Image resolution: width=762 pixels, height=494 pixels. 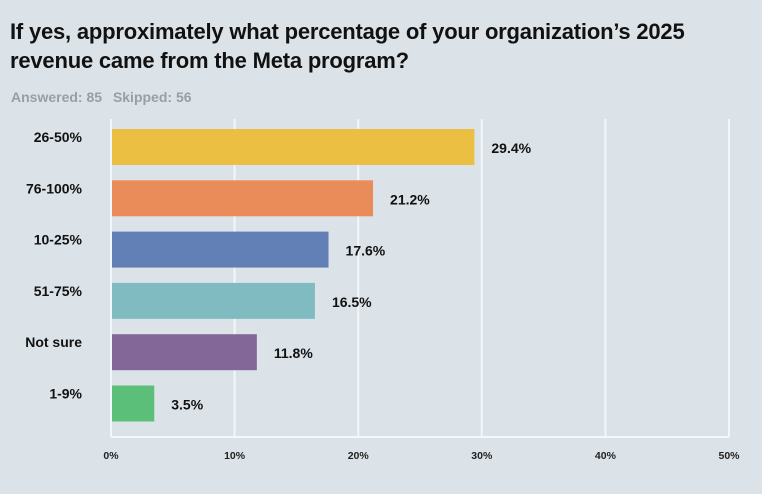 I want to click on skipped-count: Skipped: 56, so click(x=152, y=97).